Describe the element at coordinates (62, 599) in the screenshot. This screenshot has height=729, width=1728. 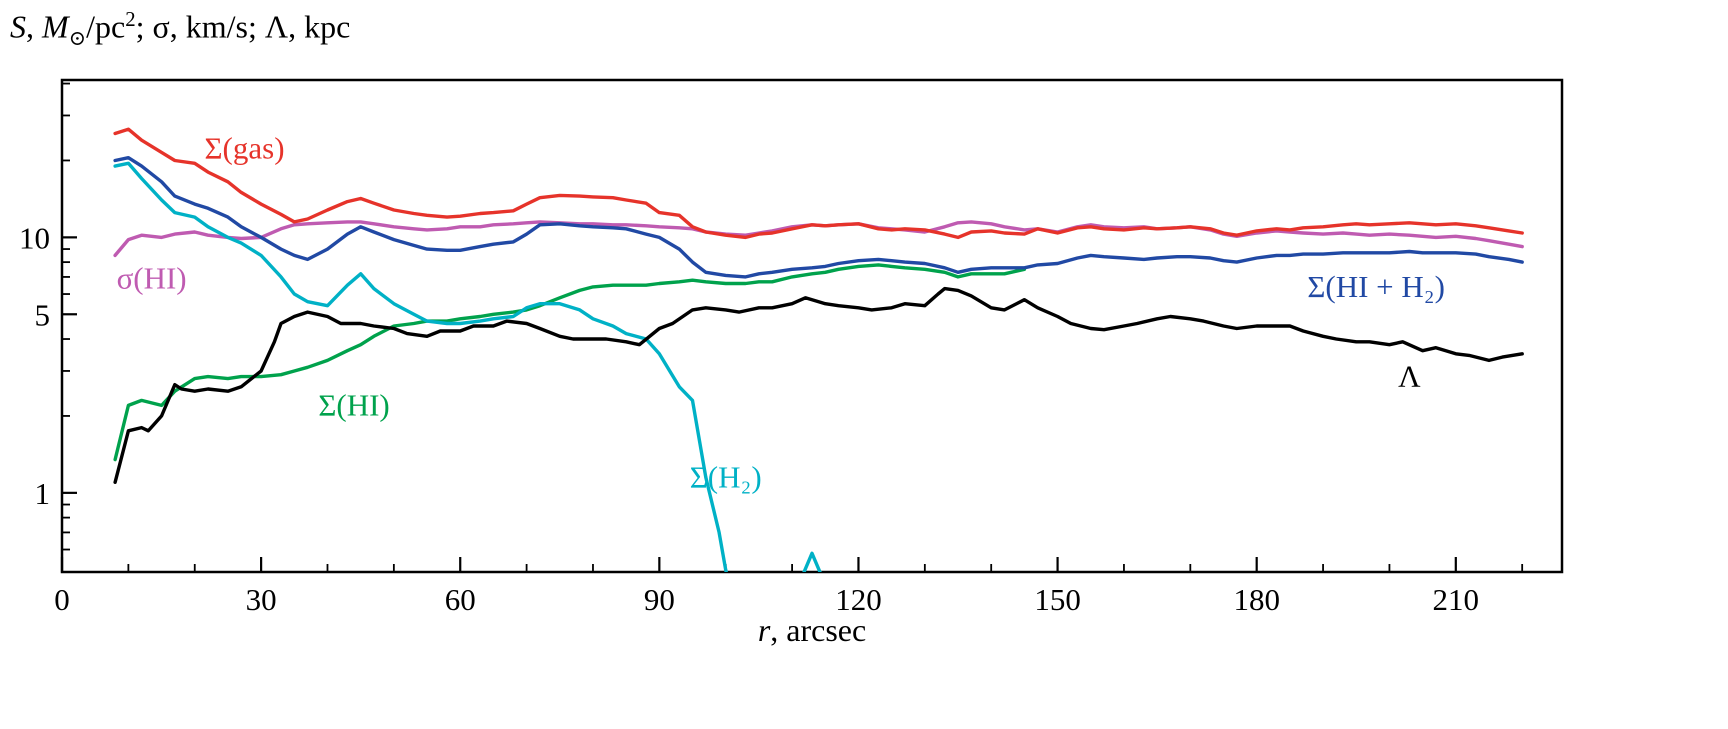
I see `x-tick-label: 0` at that location.